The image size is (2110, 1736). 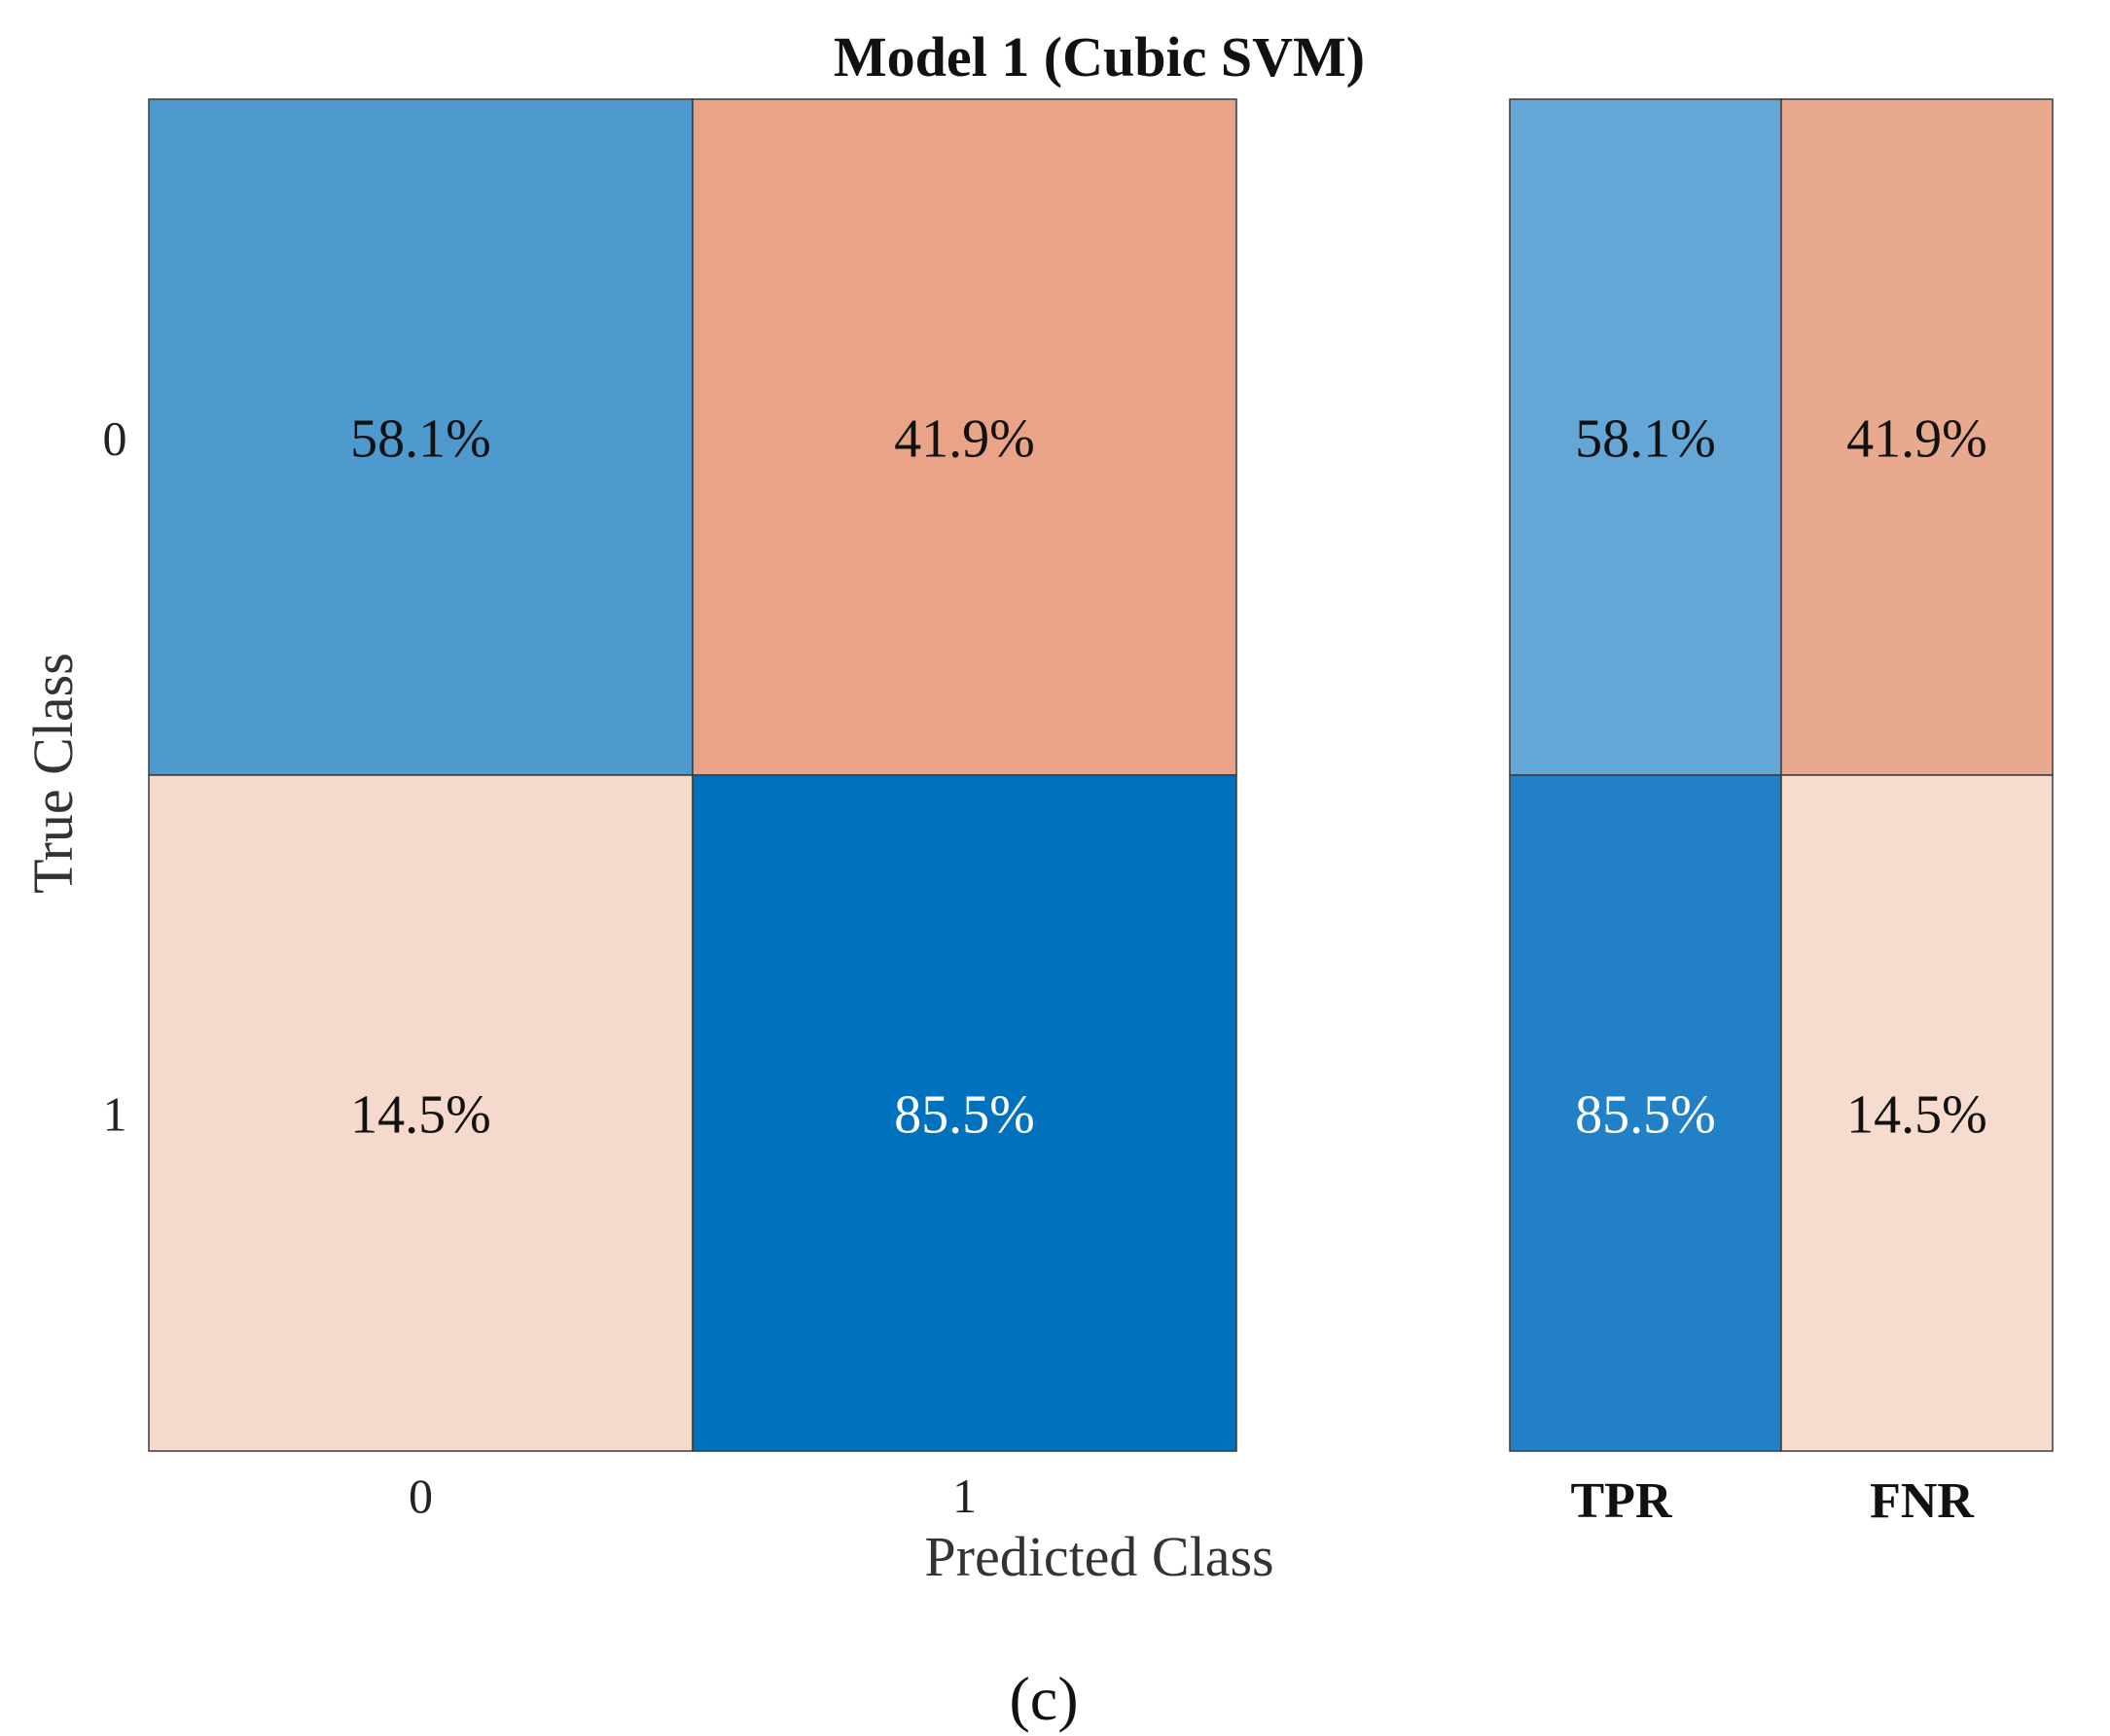 I want to click on y-tick-label-0: 0, so click(x=115, y=439).